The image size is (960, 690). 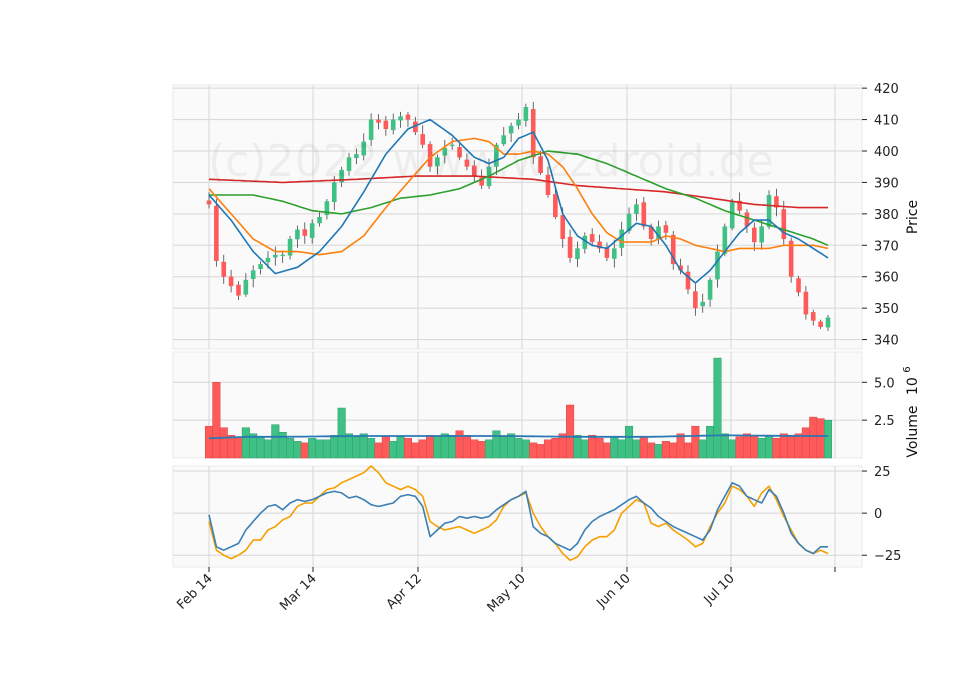 I want to click on volume-ma-line, so click(x=518, y=437).